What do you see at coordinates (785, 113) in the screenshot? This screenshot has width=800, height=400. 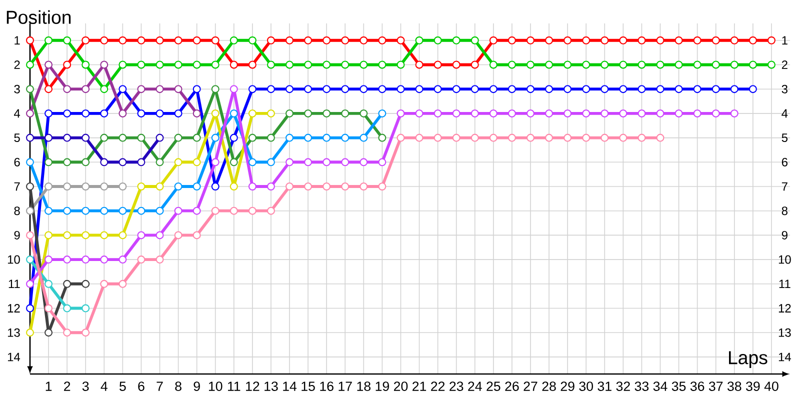 I see `y2-tick-label: 4` at bounding box center [785, 113].